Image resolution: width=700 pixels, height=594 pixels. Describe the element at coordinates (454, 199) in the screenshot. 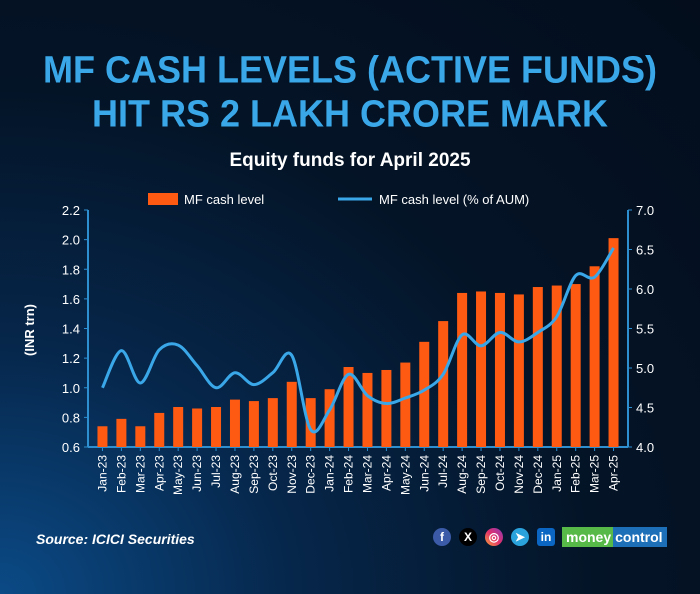

I see `legend-line-label: MF cash level (% of AUM)` at that location.